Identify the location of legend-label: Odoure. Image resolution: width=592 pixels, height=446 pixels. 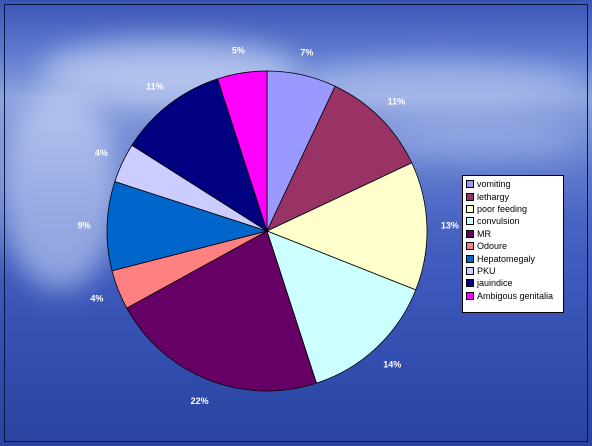
(492, 246).